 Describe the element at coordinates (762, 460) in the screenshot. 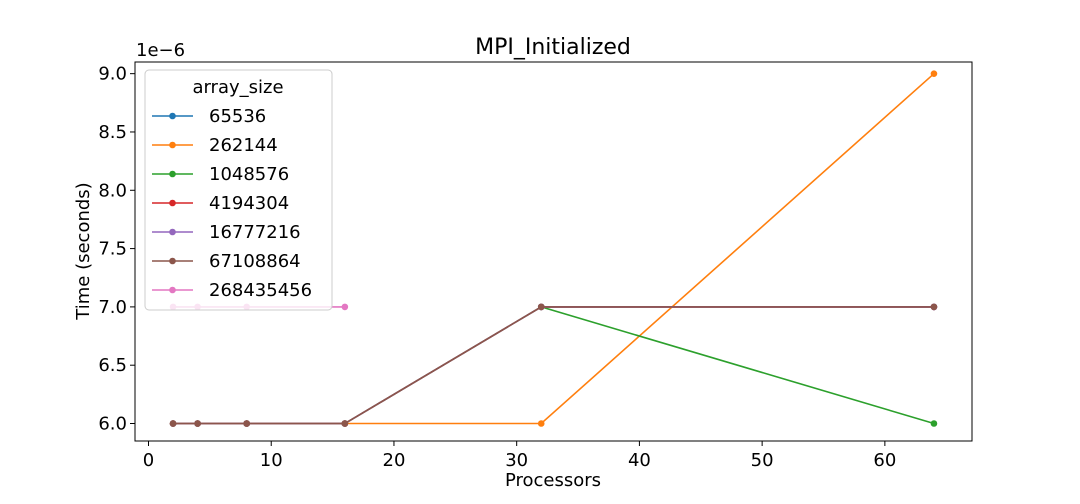

I see `x-tick-label: 50` at that location.